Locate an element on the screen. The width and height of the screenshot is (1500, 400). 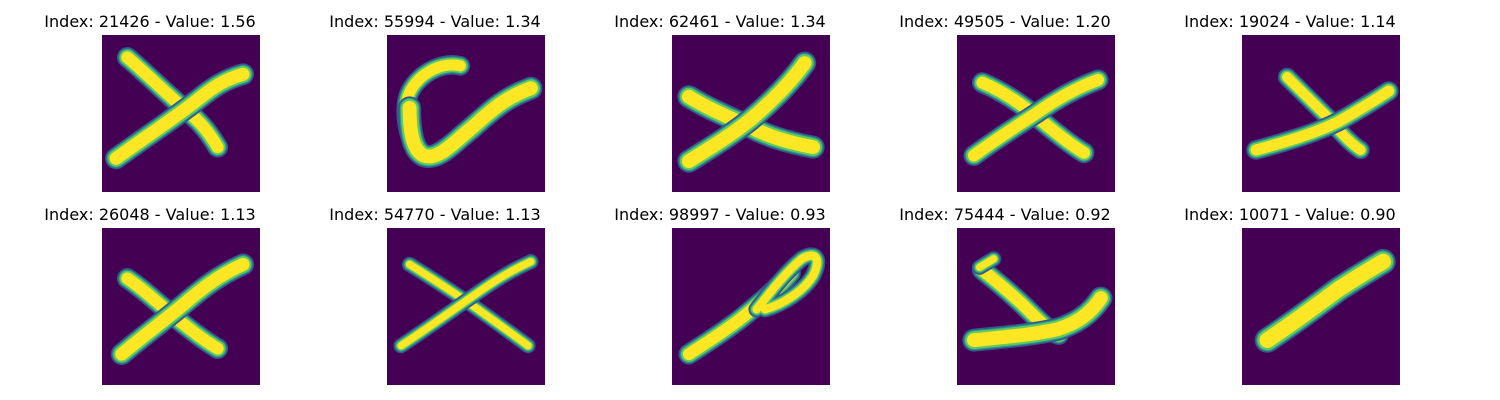
image-panel: Index: 54770 - Value: 1.13 is located at coordinates (435, 289).